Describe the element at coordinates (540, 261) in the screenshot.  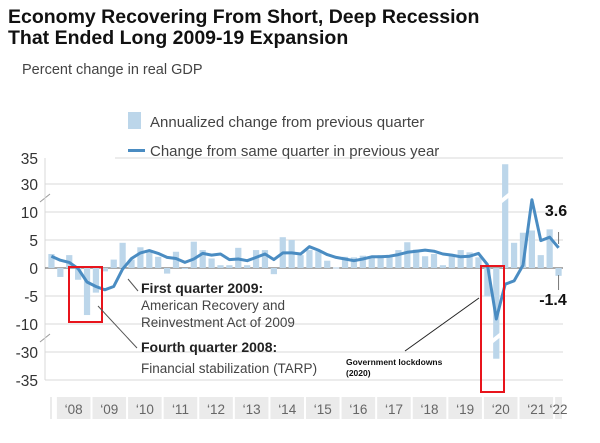
I see `bar-2021Q3` at that location.